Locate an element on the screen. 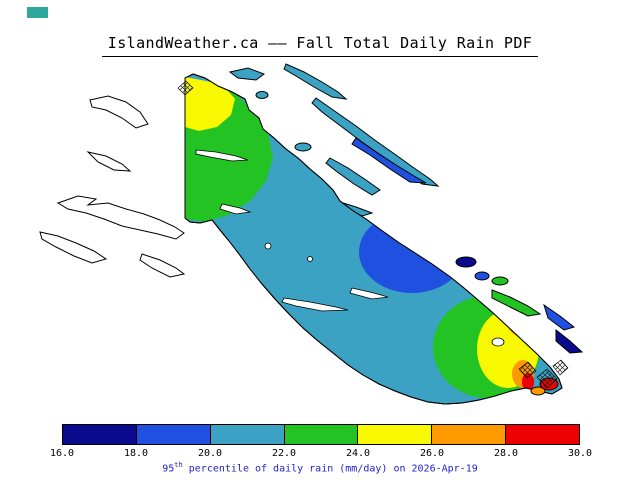 This screenshot has width=640, height=480. gulf-island-navy is located at coordinates (569, 341).